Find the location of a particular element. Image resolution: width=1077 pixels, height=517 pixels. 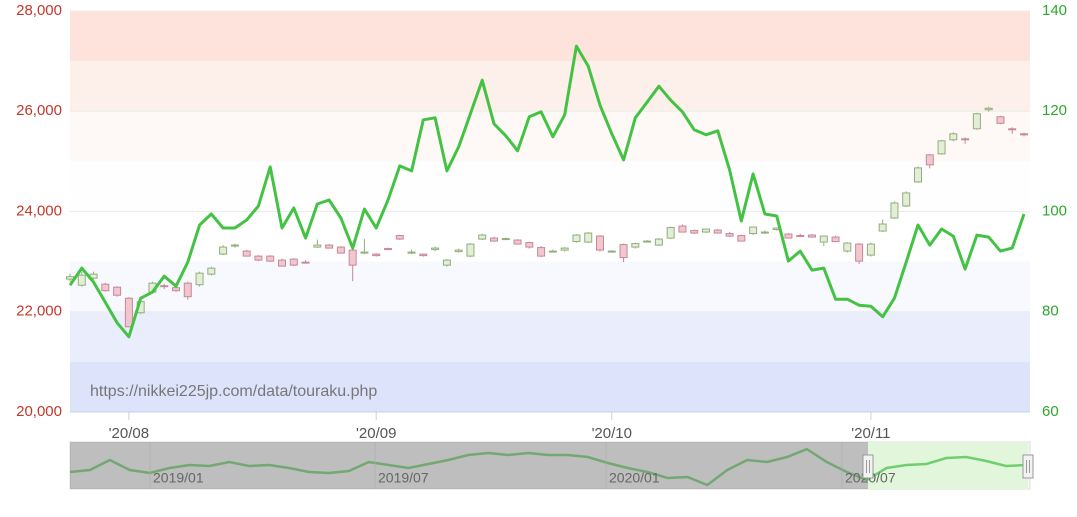

navigator-label: 2019/07 is located at coordinates (403, 478).